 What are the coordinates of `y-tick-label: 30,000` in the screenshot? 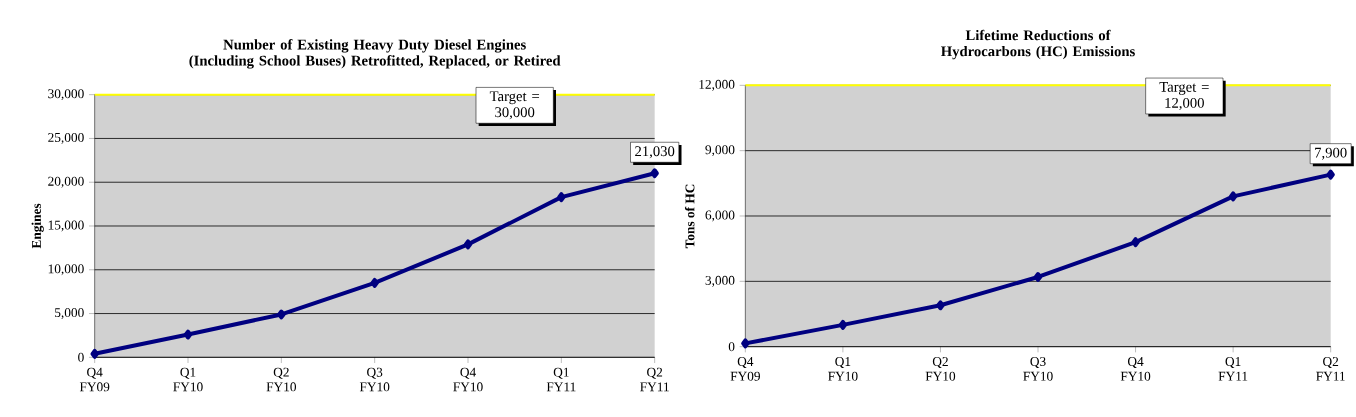 It's located at (66, 94).